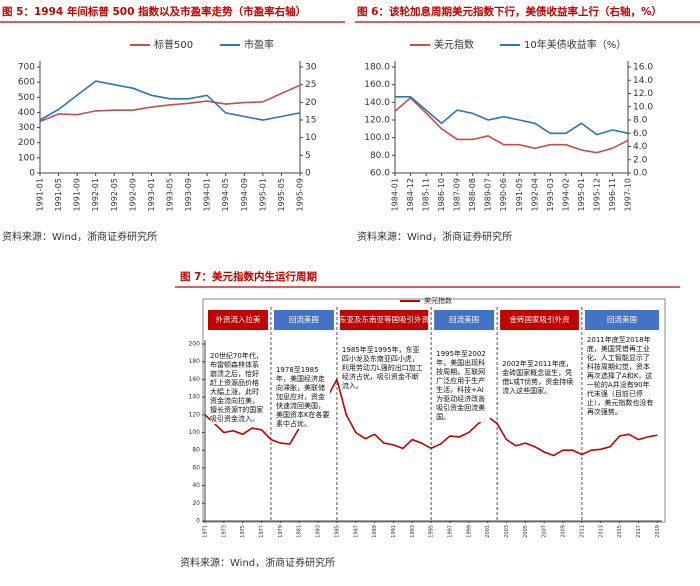  Describe the element at coordinates (26, 68) in the screenshot. I see `y-tick-label: 700` at that location.